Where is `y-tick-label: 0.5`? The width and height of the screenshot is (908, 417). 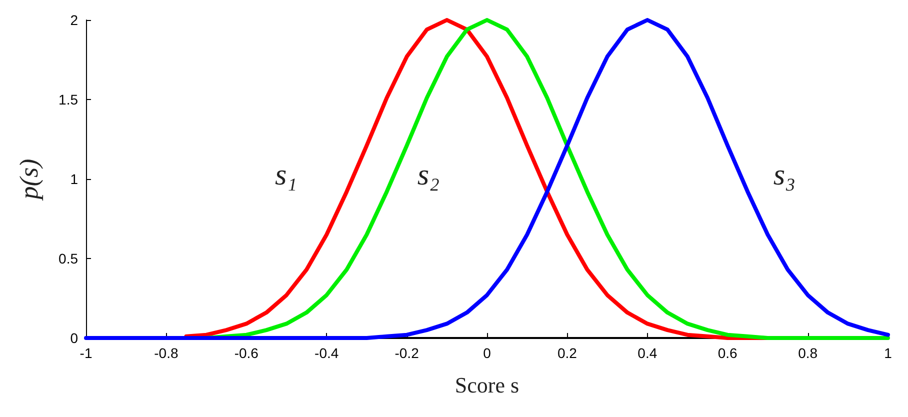 y-tick-label: 0.5 is located at coordinates (68, 258).